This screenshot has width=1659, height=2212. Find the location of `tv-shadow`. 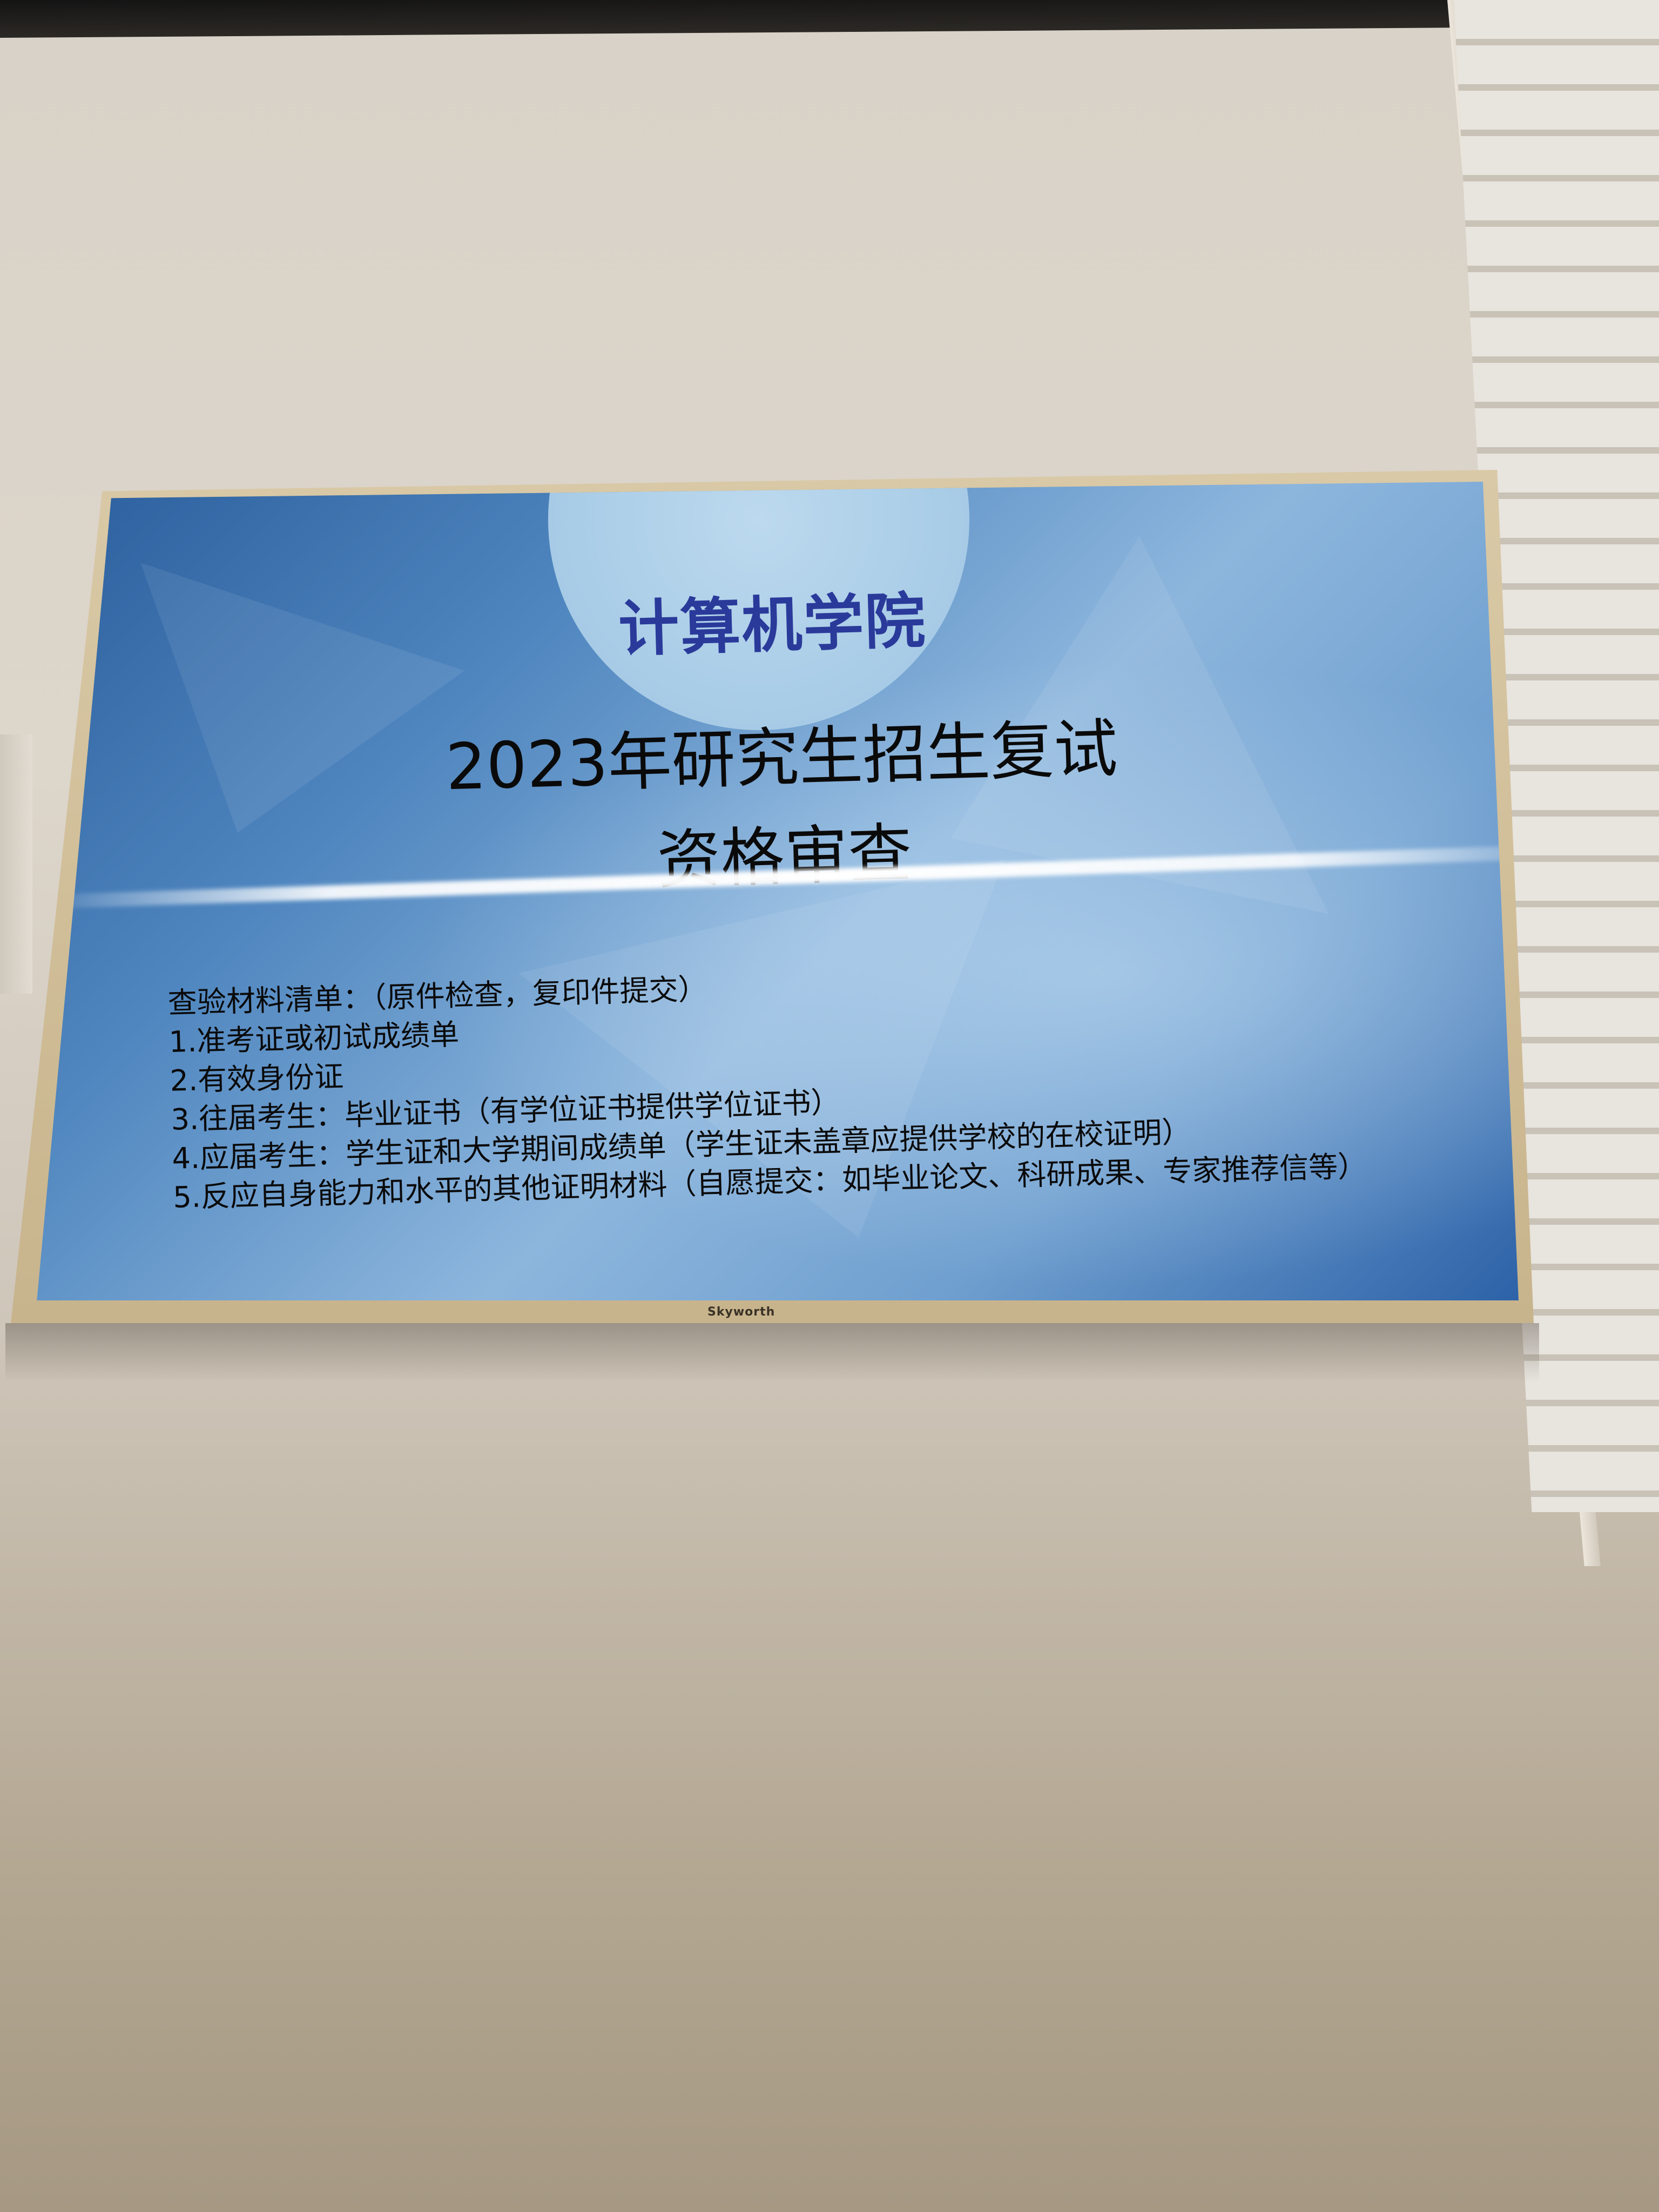

tv-shadow is located at coordinates (772, 1352).